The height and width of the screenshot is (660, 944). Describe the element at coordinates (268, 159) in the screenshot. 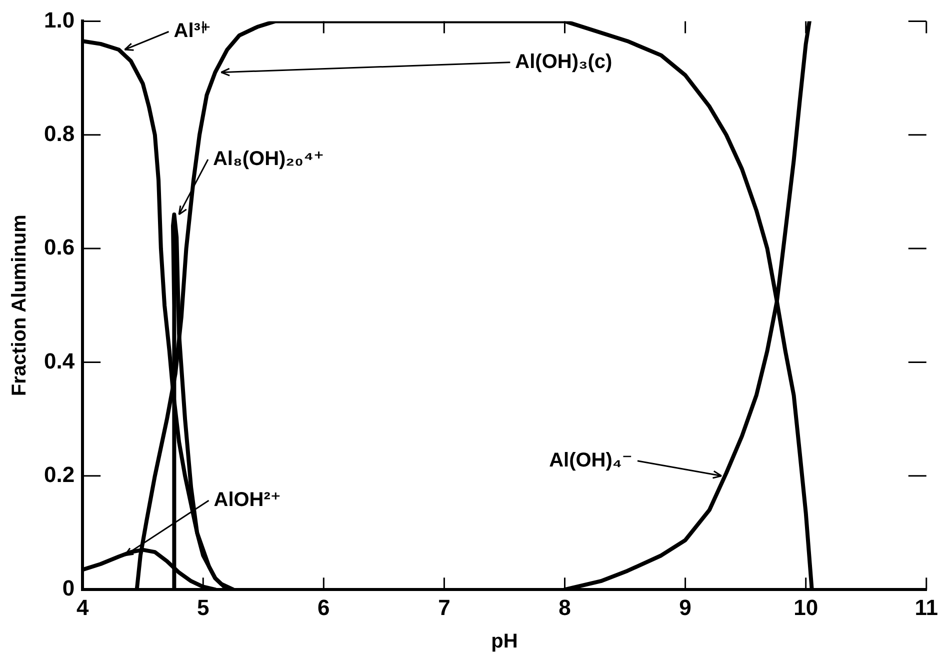

I see `annotation: Al₈(OH)₂₀⁴⁺` at that location.